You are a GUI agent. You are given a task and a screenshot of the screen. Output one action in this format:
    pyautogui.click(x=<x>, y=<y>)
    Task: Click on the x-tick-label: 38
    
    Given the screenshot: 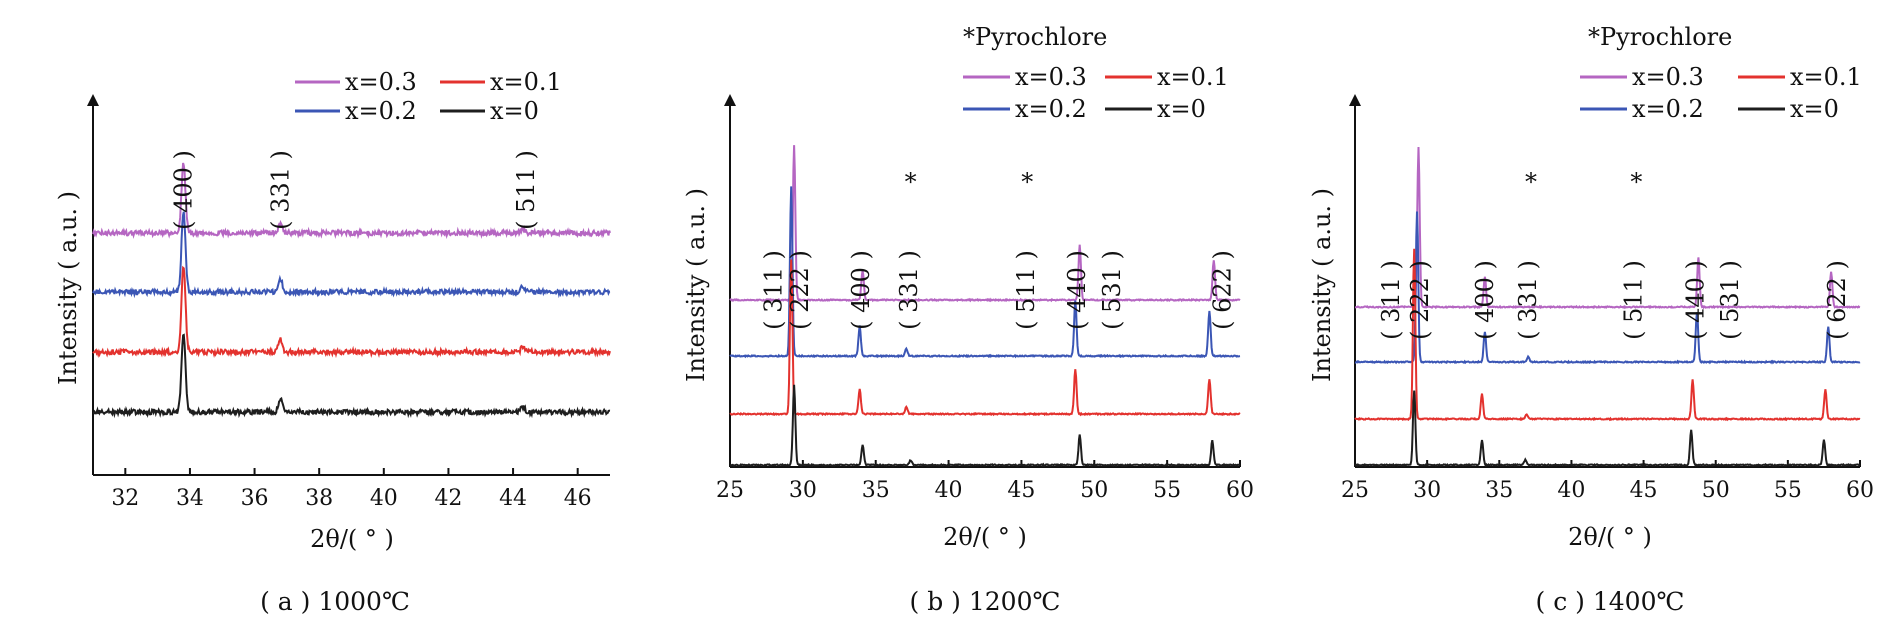 What is the action you would take?
    pyautogui.click(x=319, y=498)
    